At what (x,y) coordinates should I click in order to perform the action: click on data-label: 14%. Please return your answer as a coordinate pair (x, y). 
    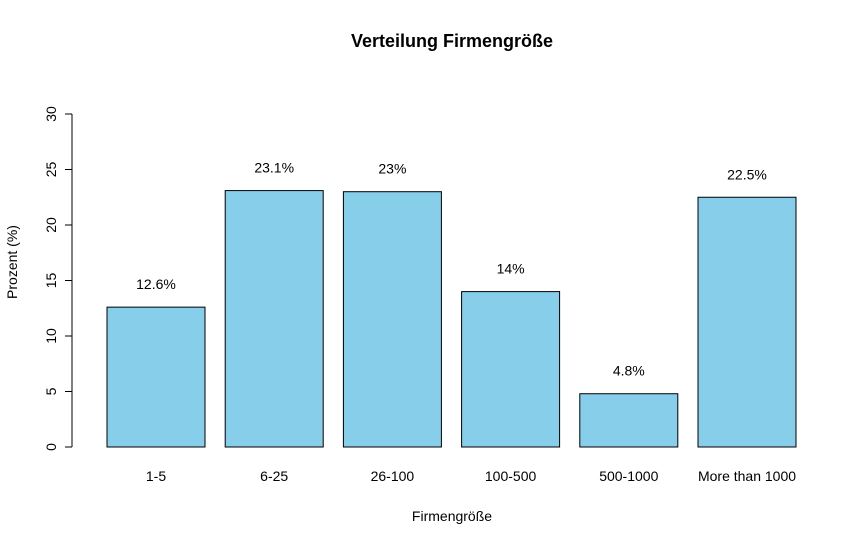
    Looking at the image, I should click on (511, 269).